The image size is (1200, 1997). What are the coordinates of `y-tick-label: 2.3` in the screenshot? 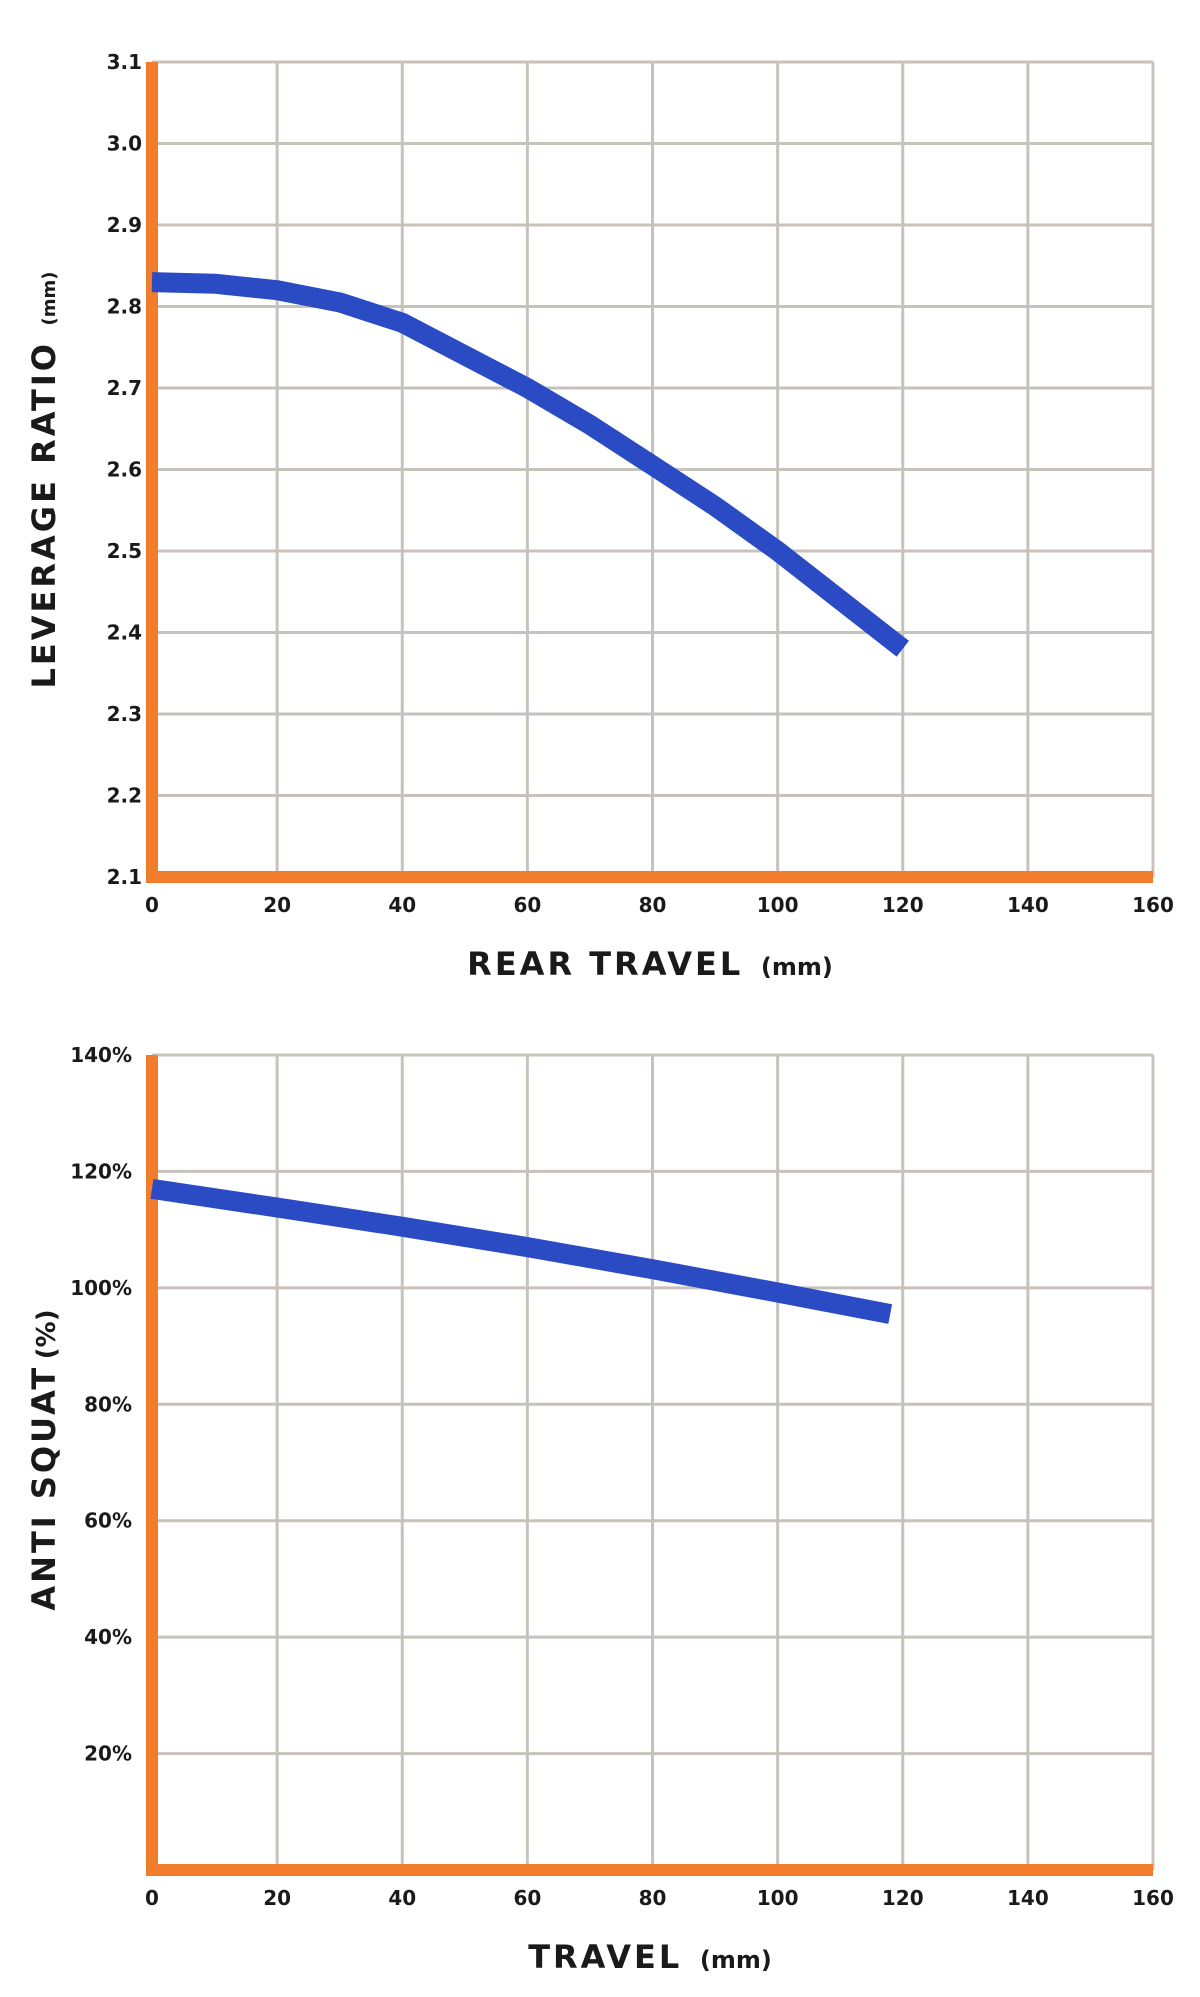 It's located at (124, 714).